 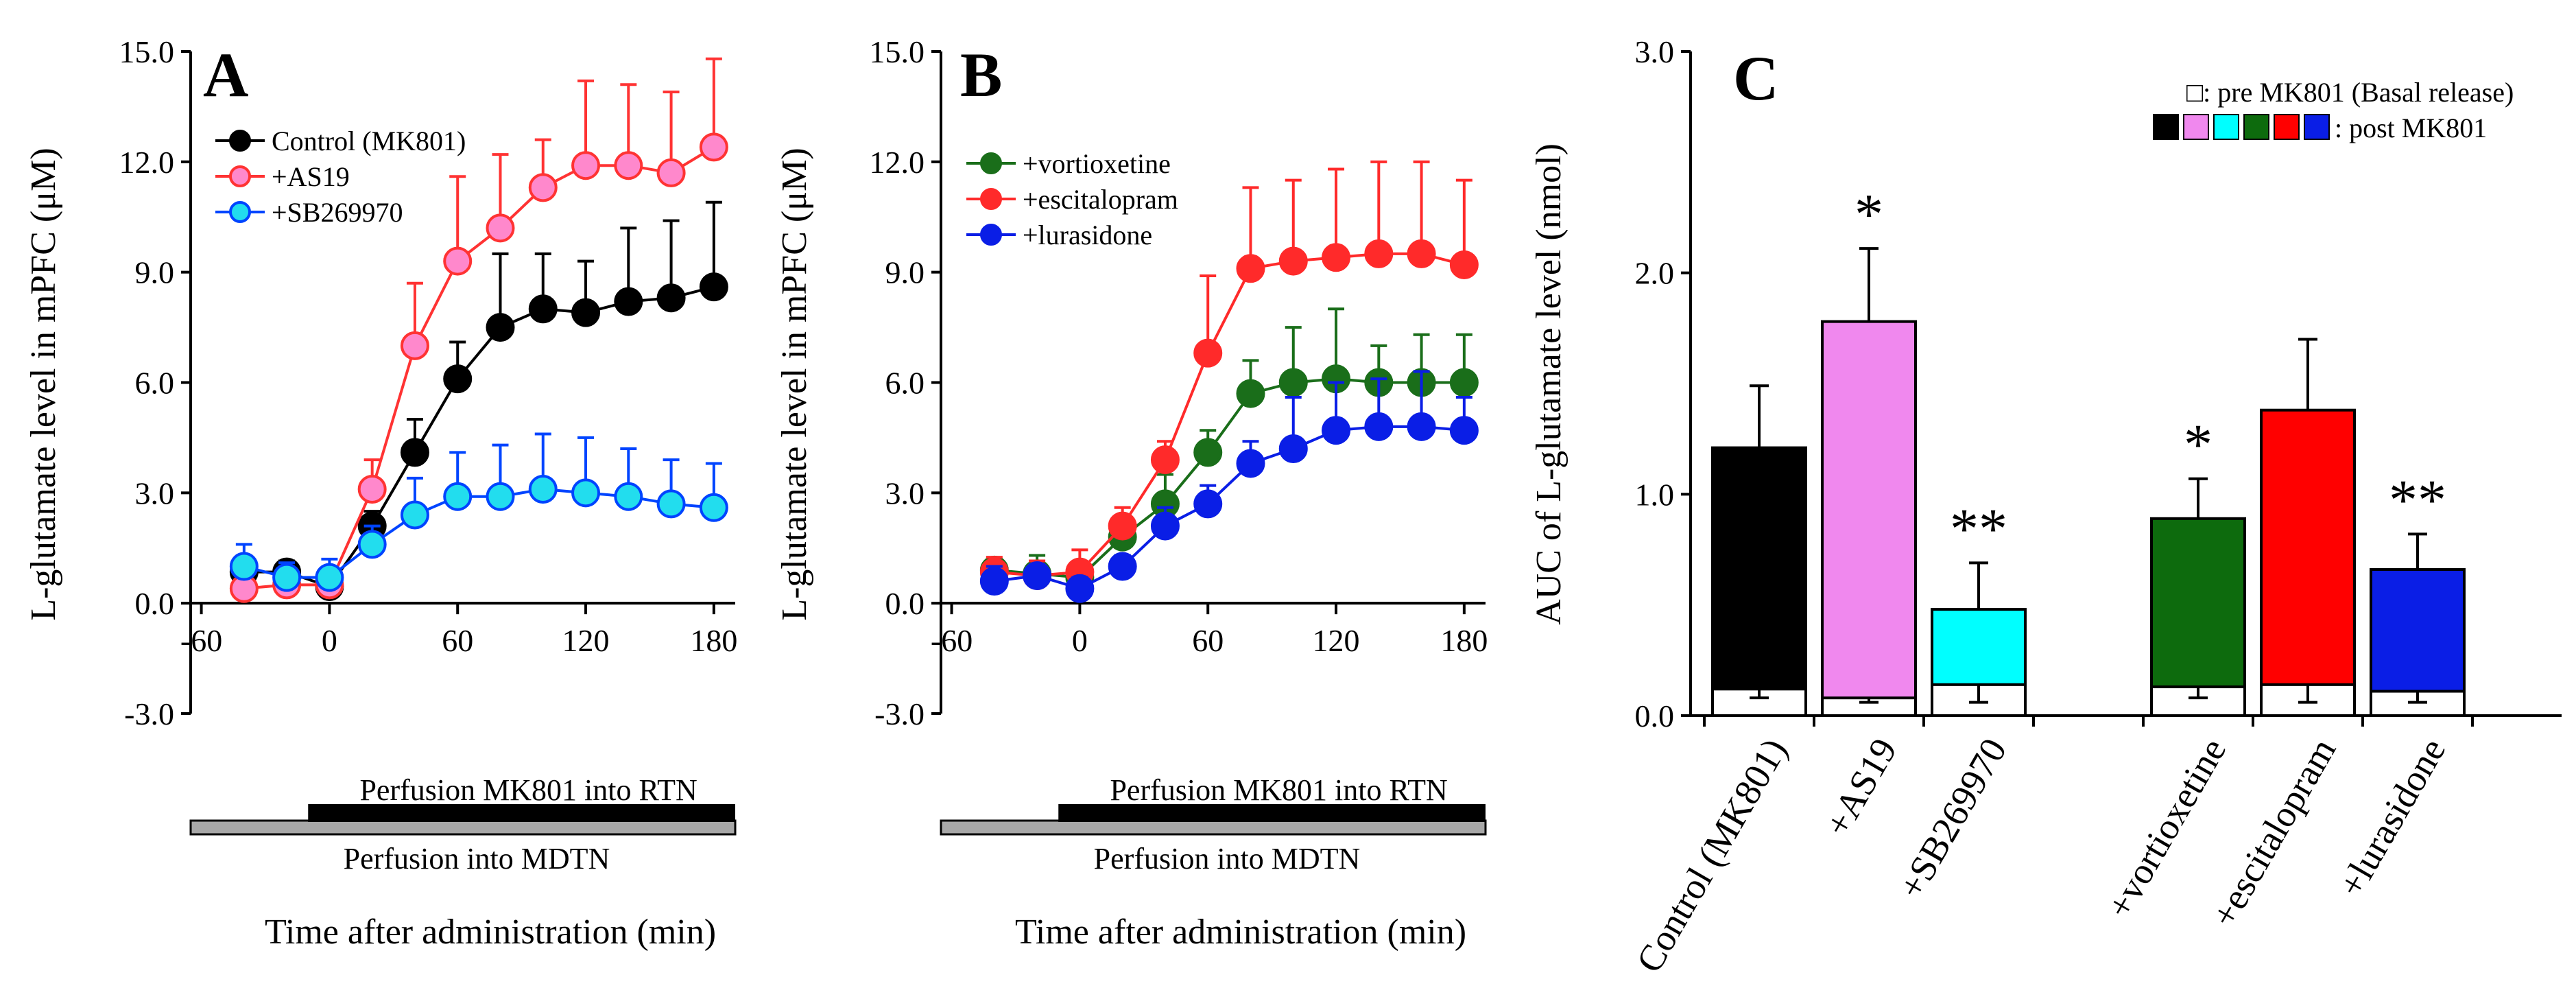 What do you see at coordinates (1080, 640) in the screenshot?
I see `panel-b-x-tick-label: 0` at bounding box center [1080, 640].